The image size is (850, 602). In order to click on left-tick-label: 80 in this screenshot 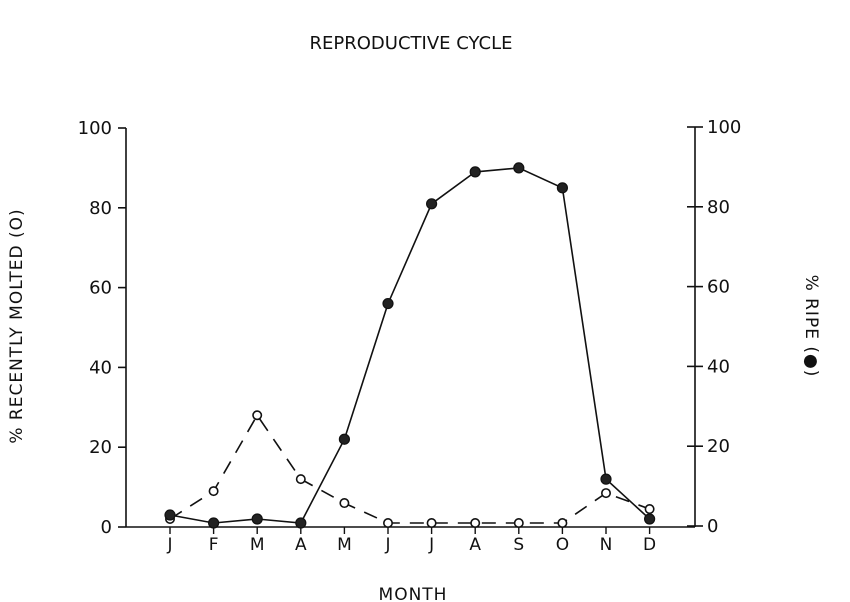, I will do `click(100, 208)`.